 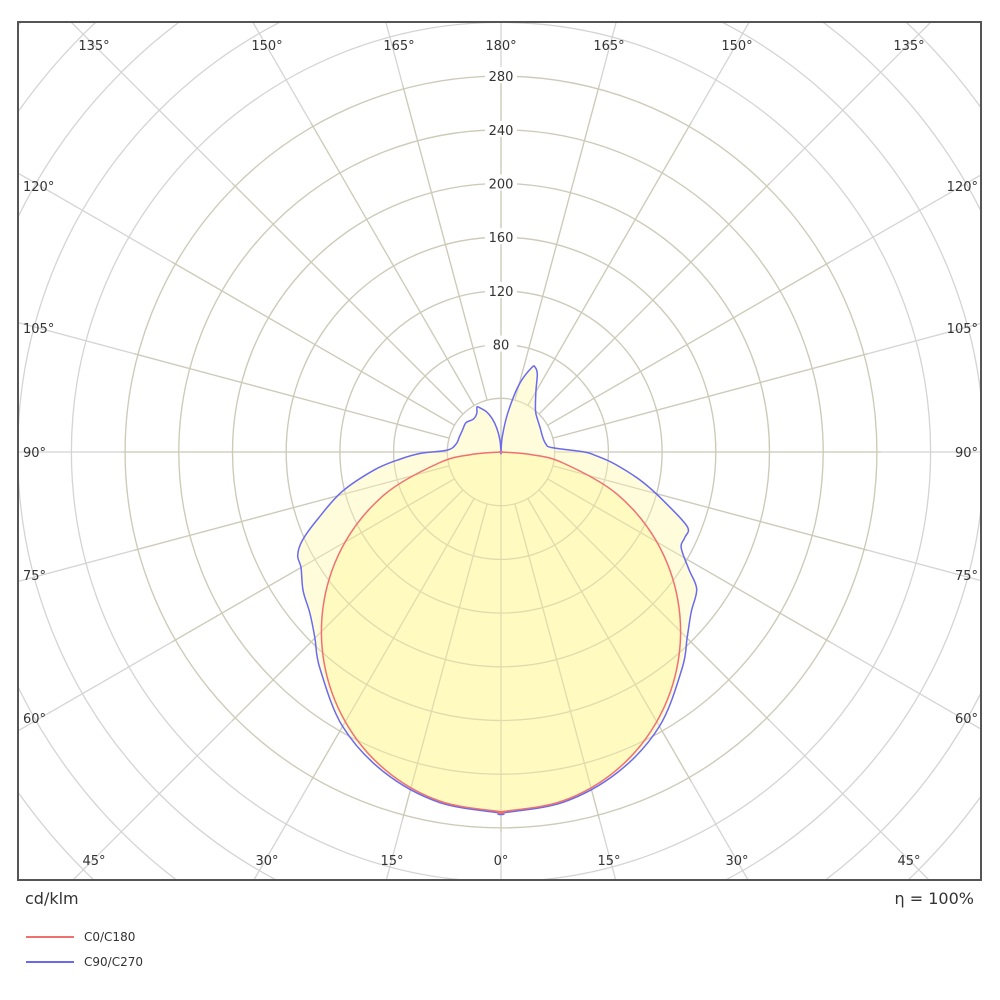 I want to click on legend-swatch-red, so click(x=50, y=937).